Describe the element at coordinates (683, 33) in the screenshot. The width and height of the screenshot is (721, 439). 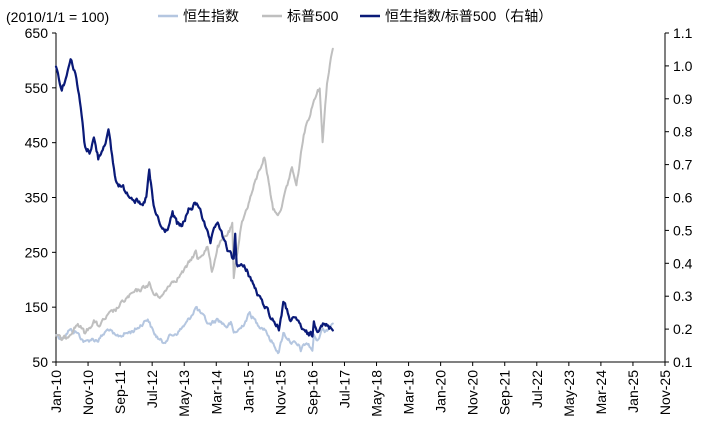
I see `right-tick-label: 1.1` at that location.